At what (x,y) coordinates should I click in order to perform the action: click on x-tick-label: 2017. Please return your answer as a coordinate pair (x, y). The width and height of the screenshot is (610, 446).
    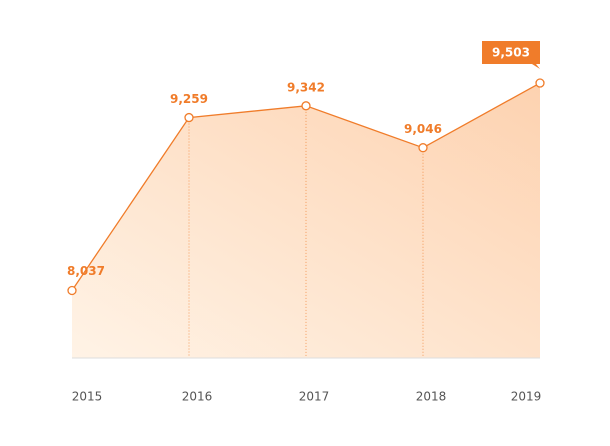
    Looking at the image, I should click on (314, 397).